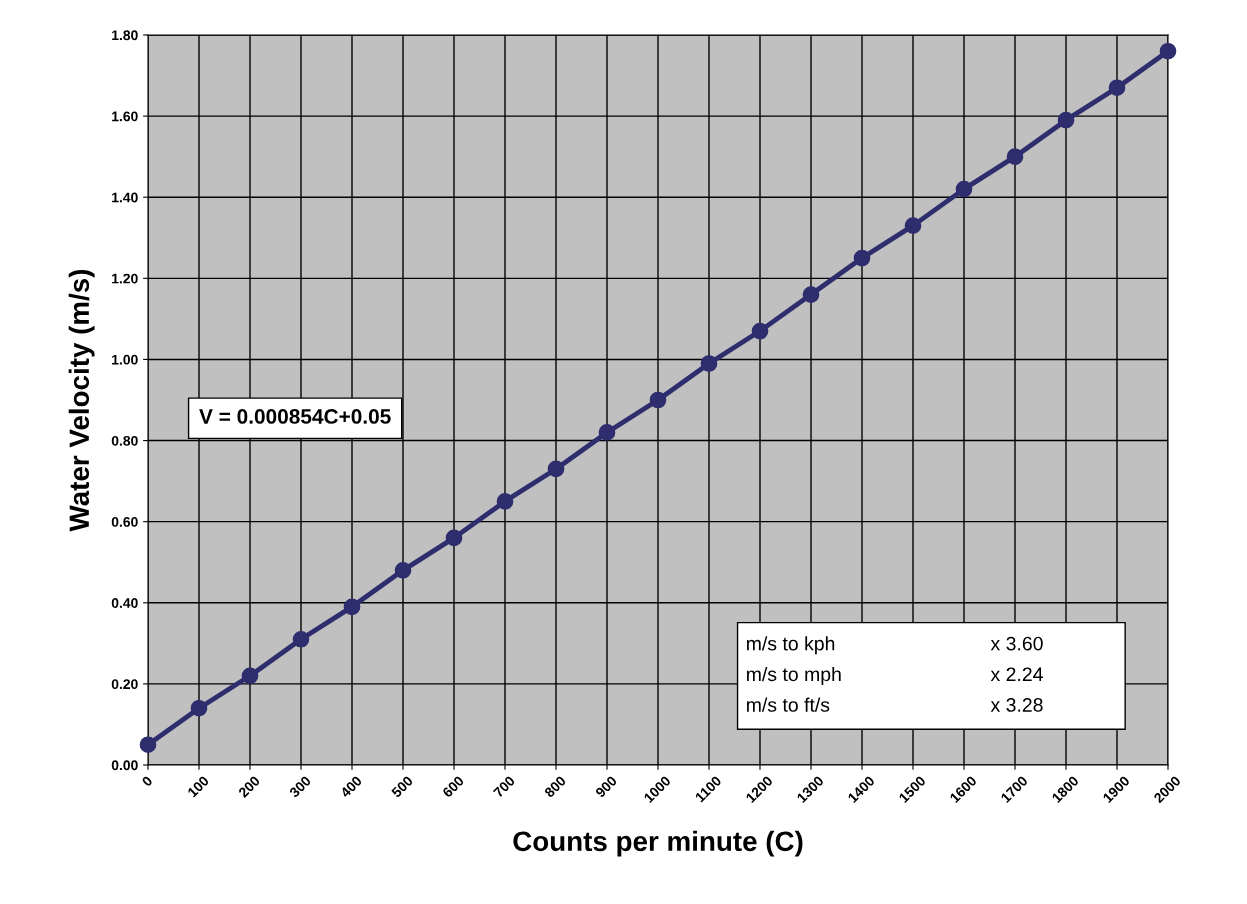 This screenshot has height=904, width=1247. Describe the element at coordinates (351, 787) in the screenshot. I see `x-tick-label: 400` at that location.